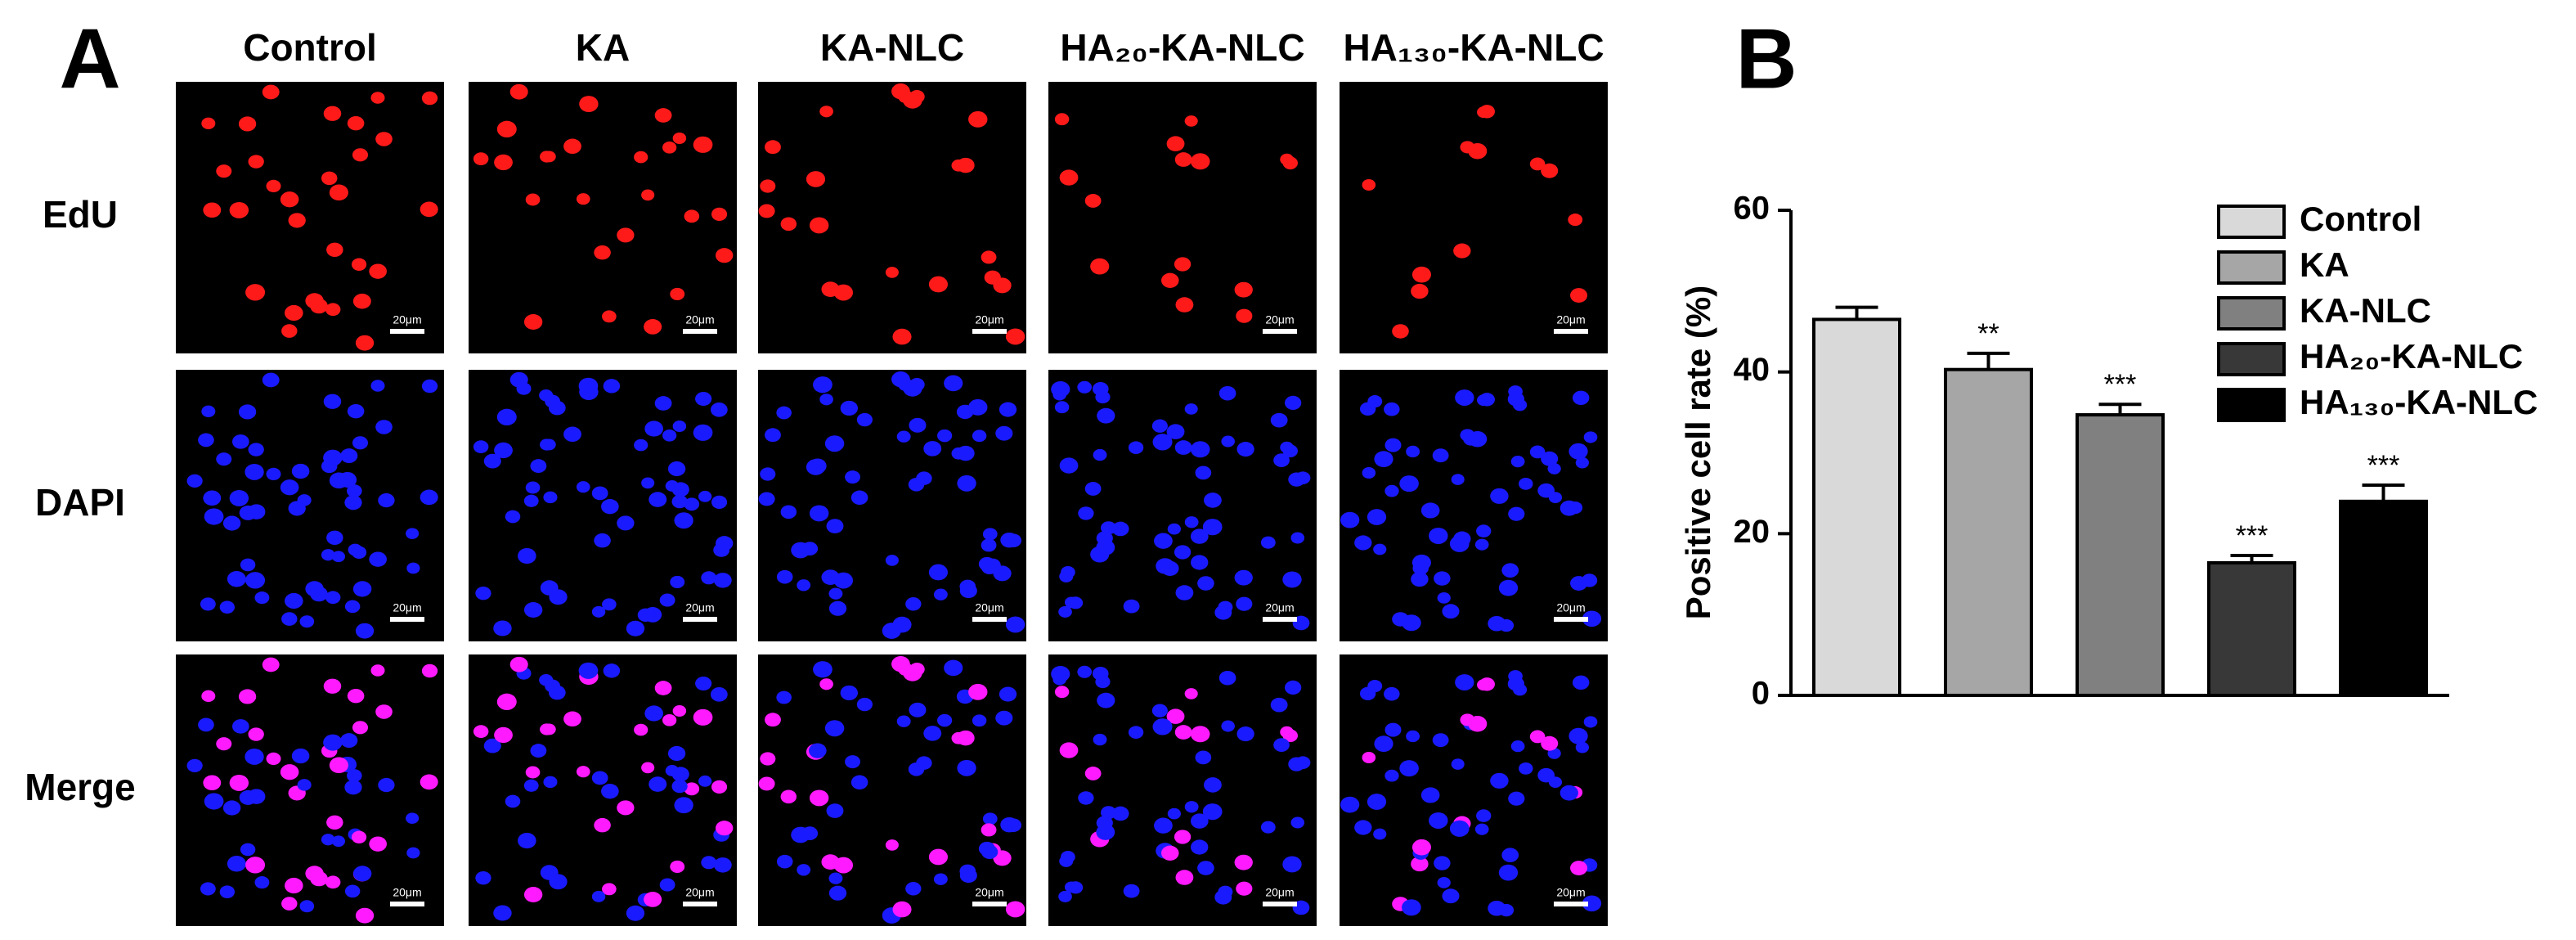 The image size is (2576, 940). Describe the element at coordinates (2365, 310) in the screenshot. I see `legend-label: KA-NLC` at that location.